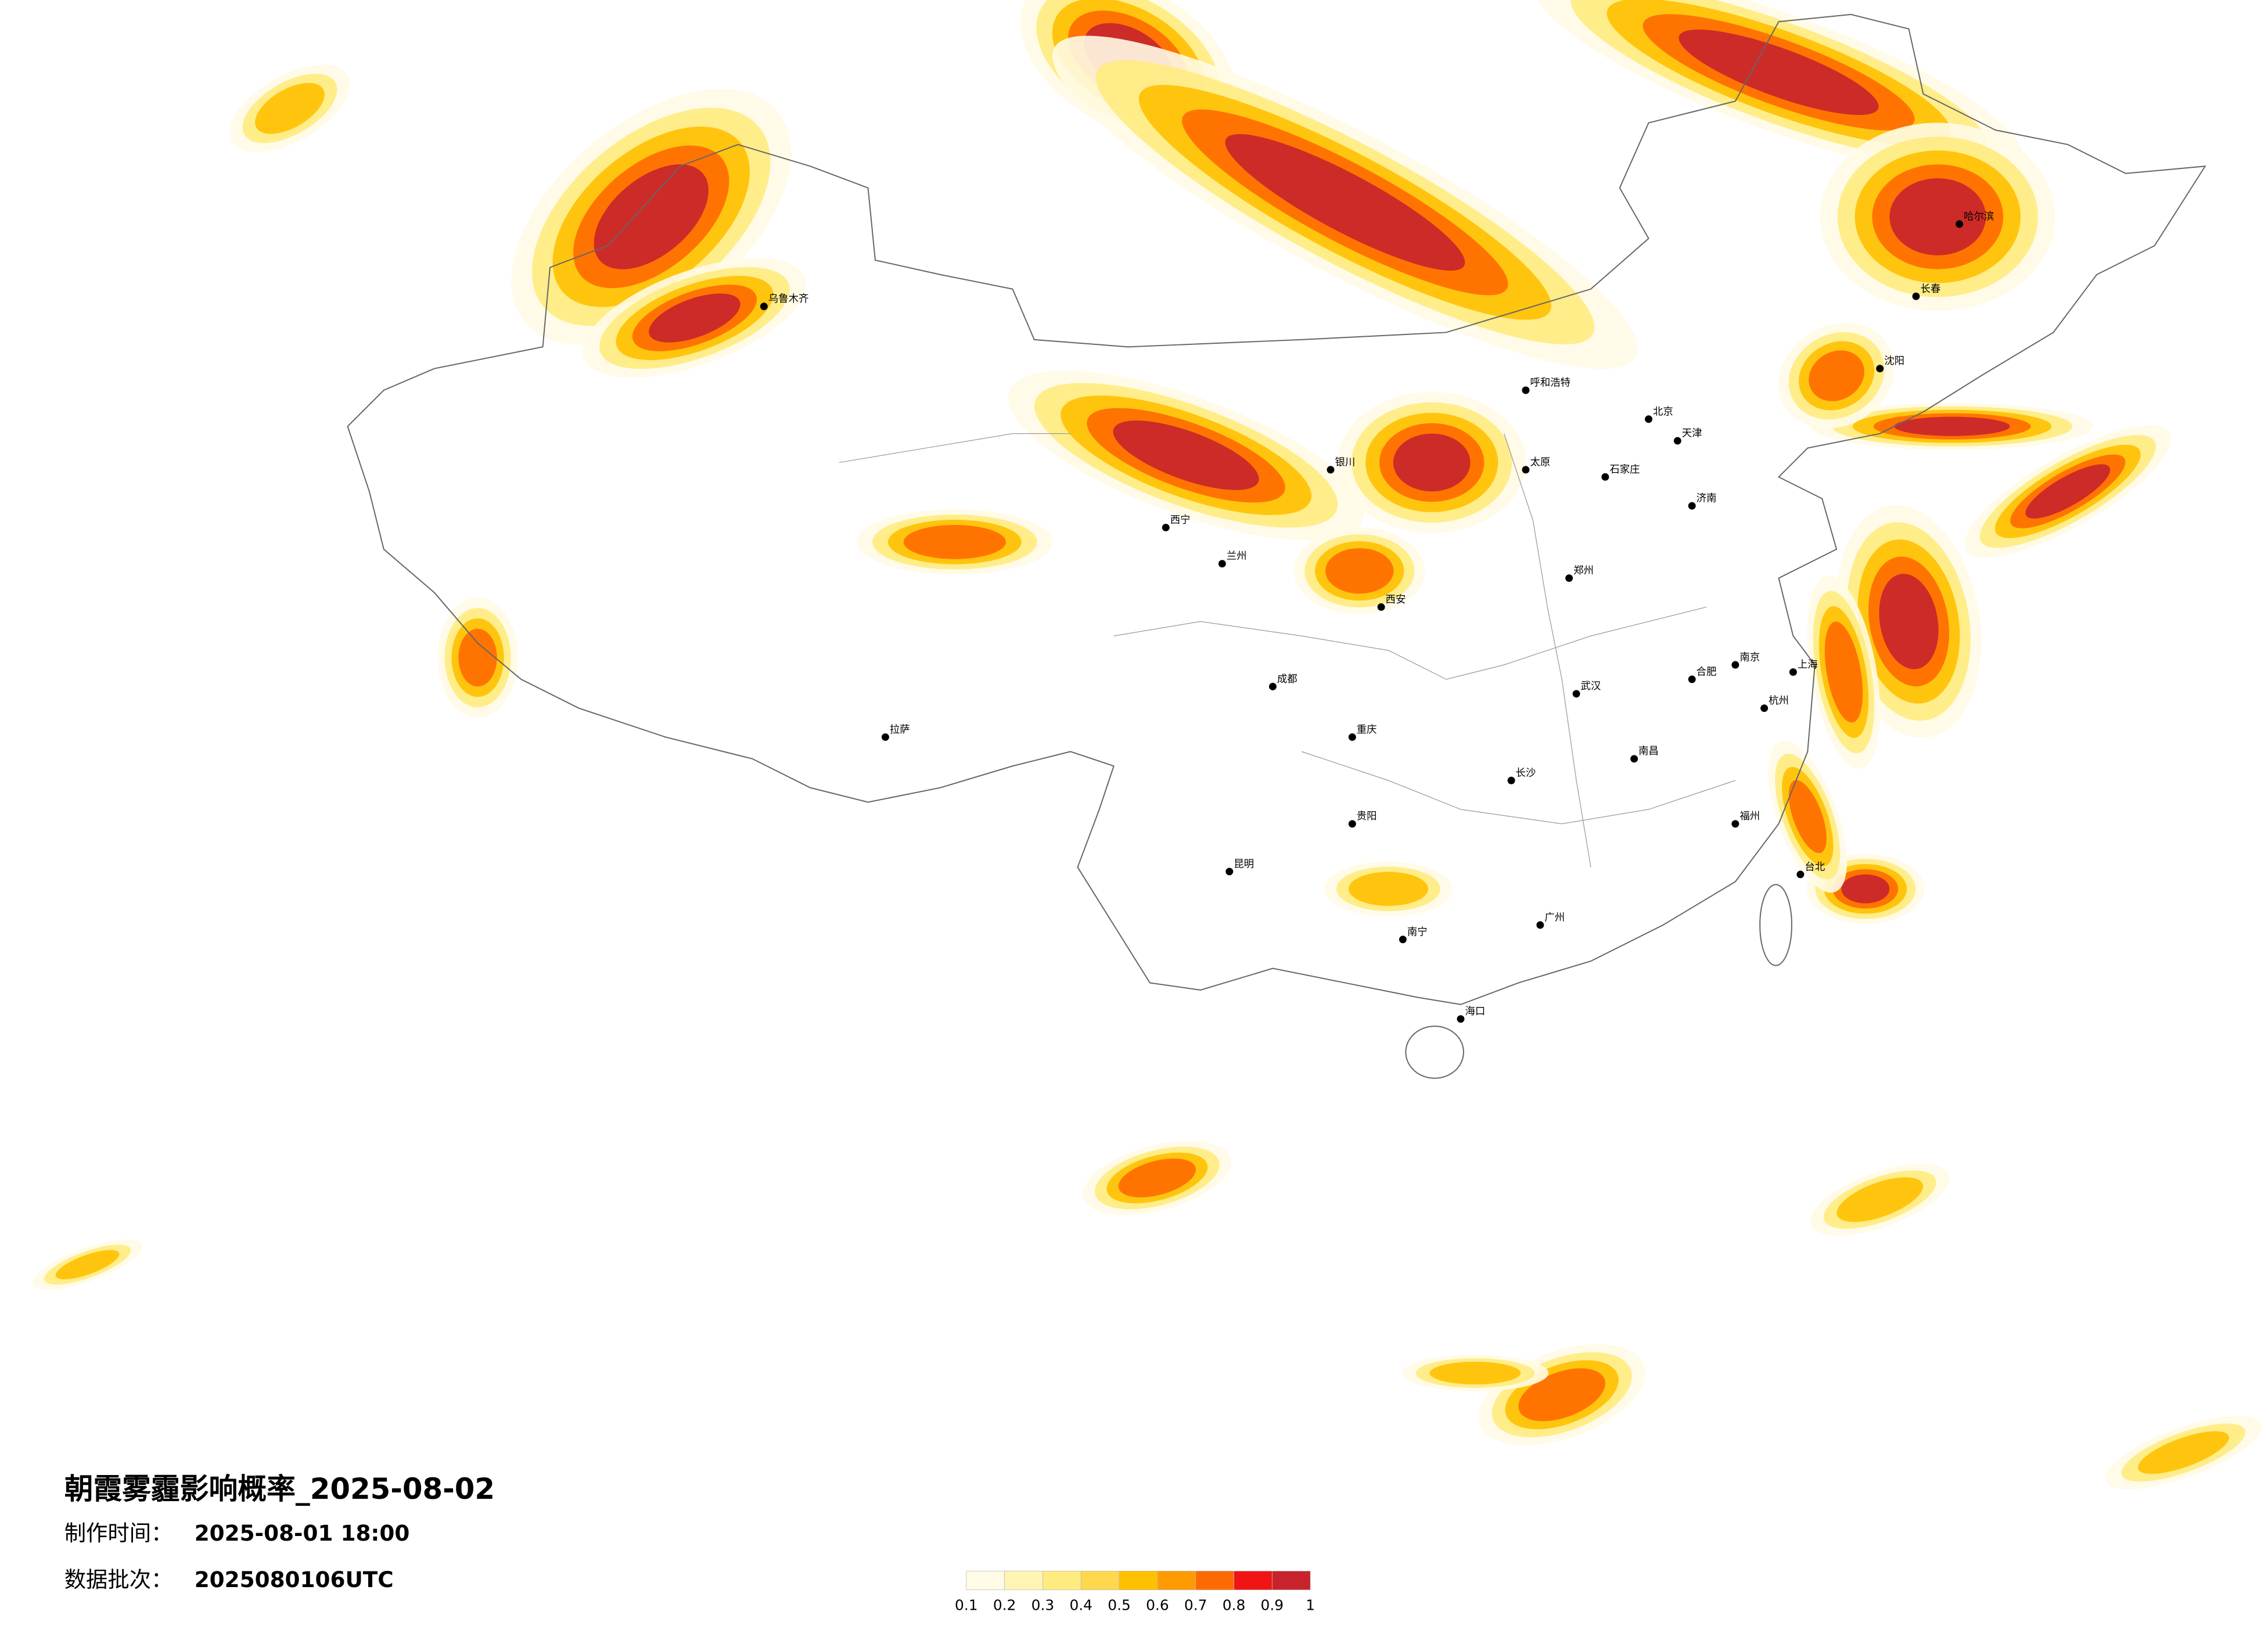 The height and width of the screenshot is (1626, 2268). Describe the element at coordinates (1417, 932) in the screenshot. I see `city-label: 南宁` at that location.